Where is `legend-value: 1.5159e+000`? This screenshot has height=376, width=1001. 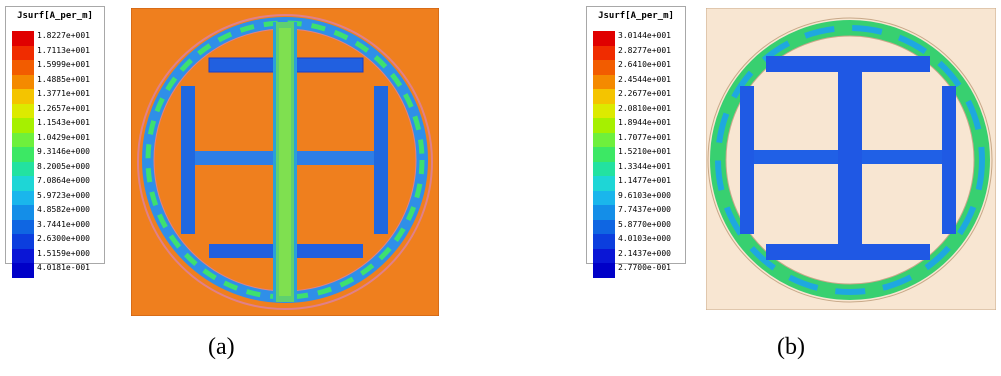 legend-value: 1.5159e+000 is located at coordinates (63, 253).